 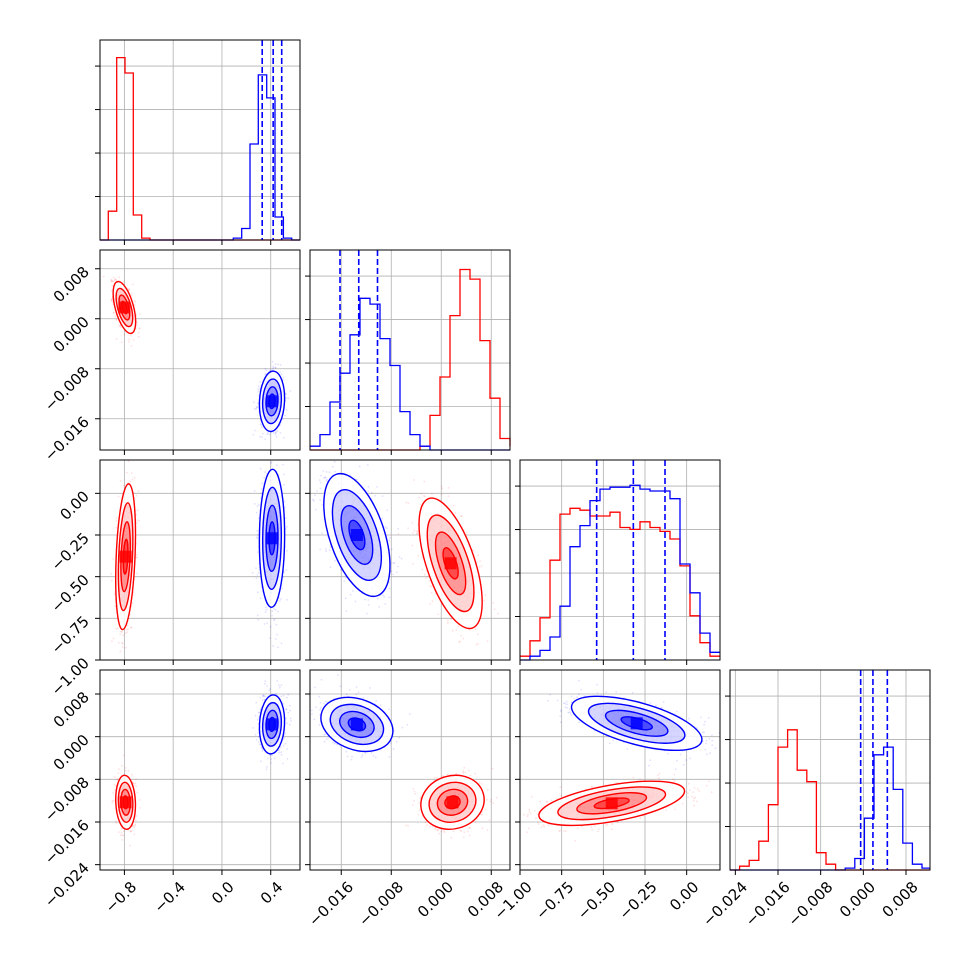 I want to click on histogram-series-blue, so click(x=830, y=808).